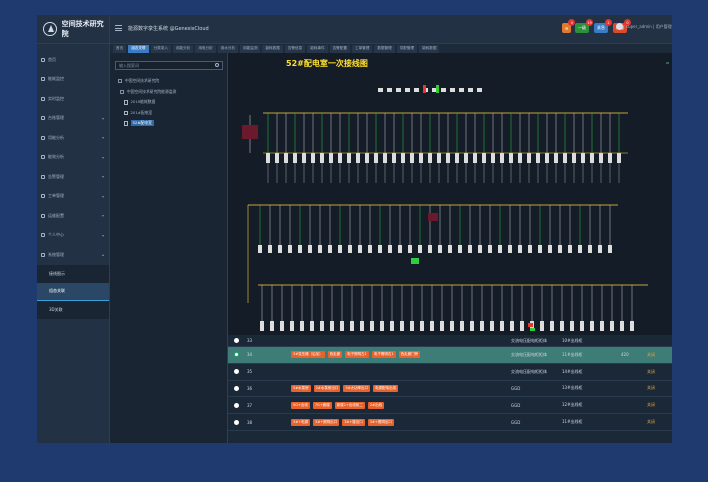 This screenshot has width=708, height=482. What do you see at coordinates (344, 422) in the screenshot?
I see `row-tags: 3#+电源 3#+照明出口 3#+楼出口 3#+照明出口` at bounding box center [344, 422].